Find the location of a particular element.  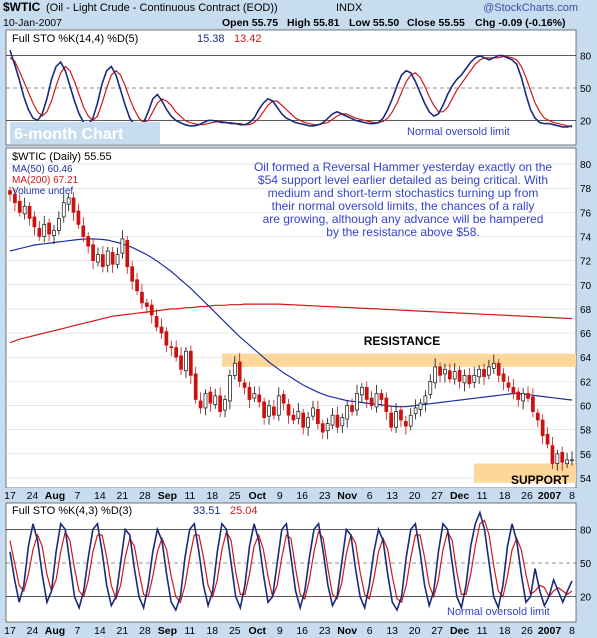

exchange-label: INDX is located at coordinates (349, 8).